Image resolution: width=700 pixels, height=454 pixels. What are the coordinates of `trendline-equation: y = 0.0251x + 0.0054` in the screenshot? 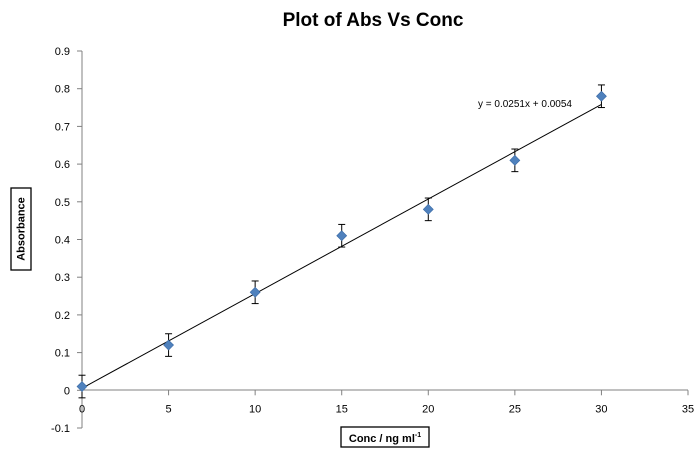 It's located at (525, 104).